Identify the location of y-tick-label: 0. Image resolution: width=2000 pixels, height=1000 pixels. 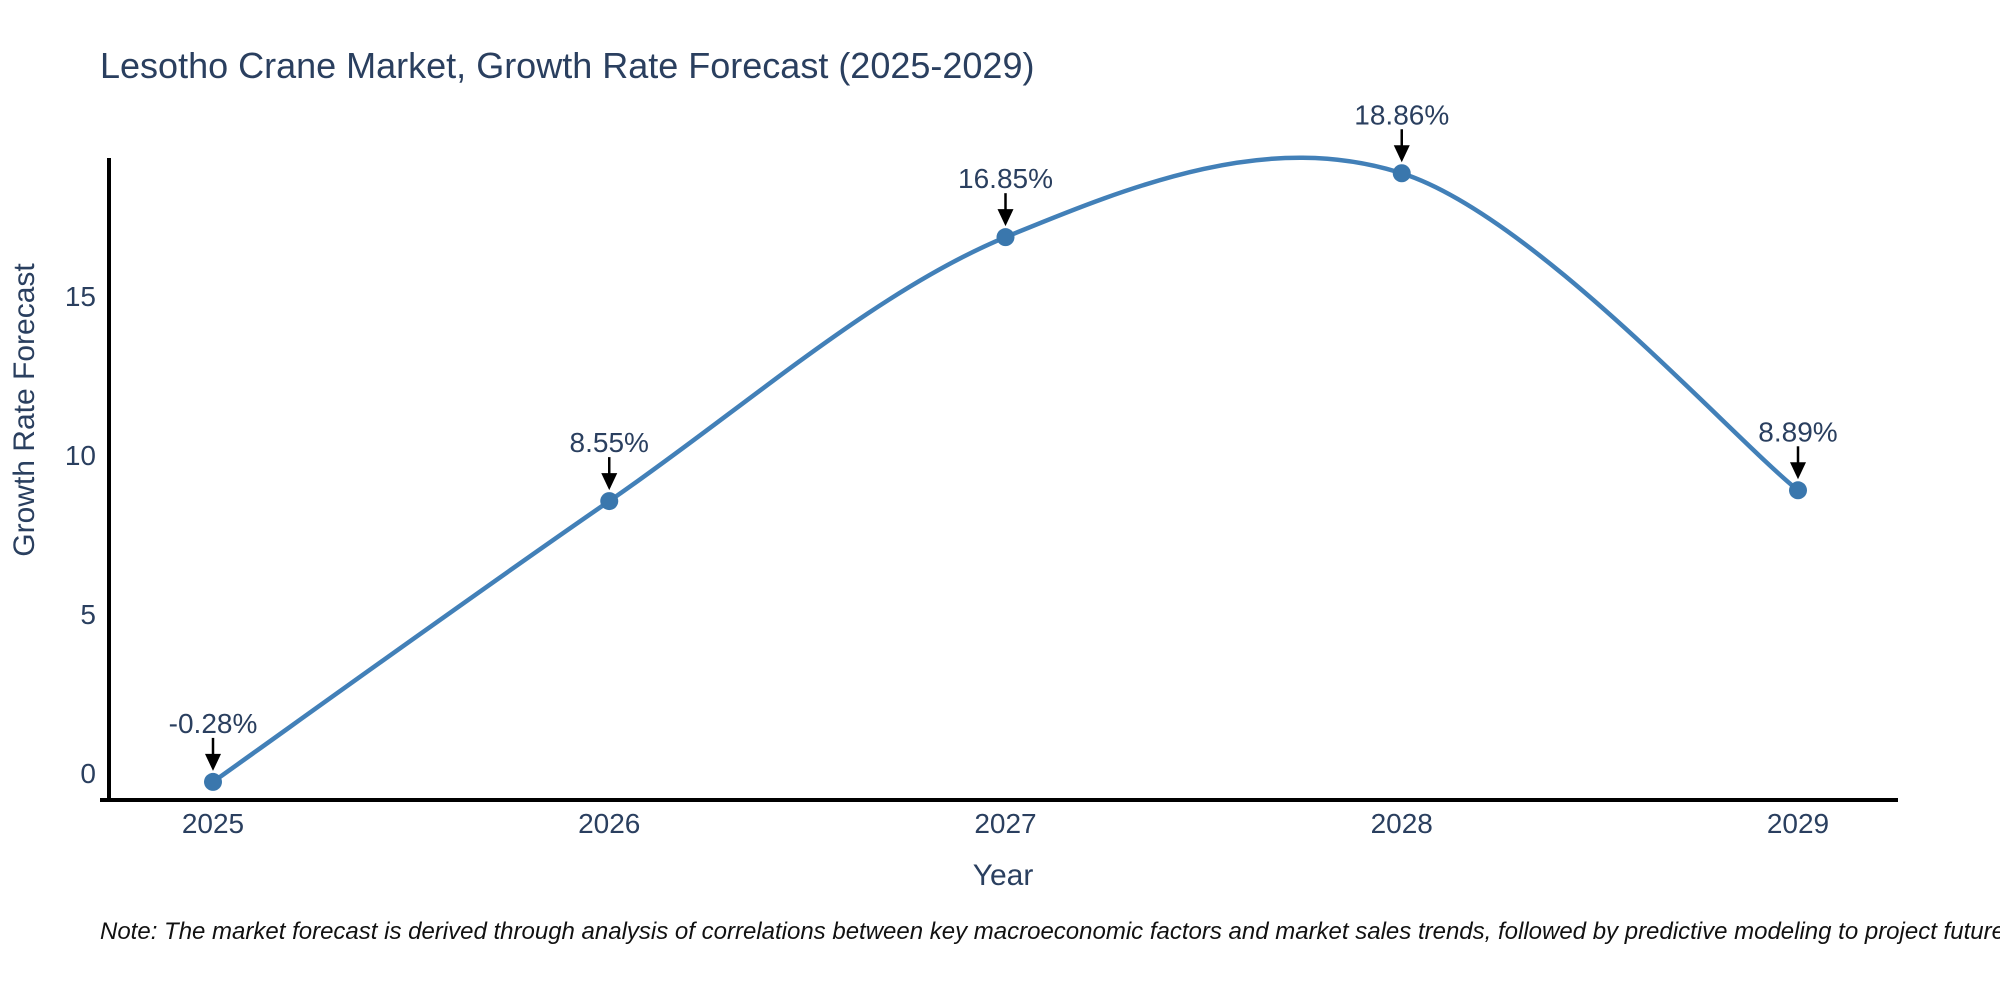
(88, 773).